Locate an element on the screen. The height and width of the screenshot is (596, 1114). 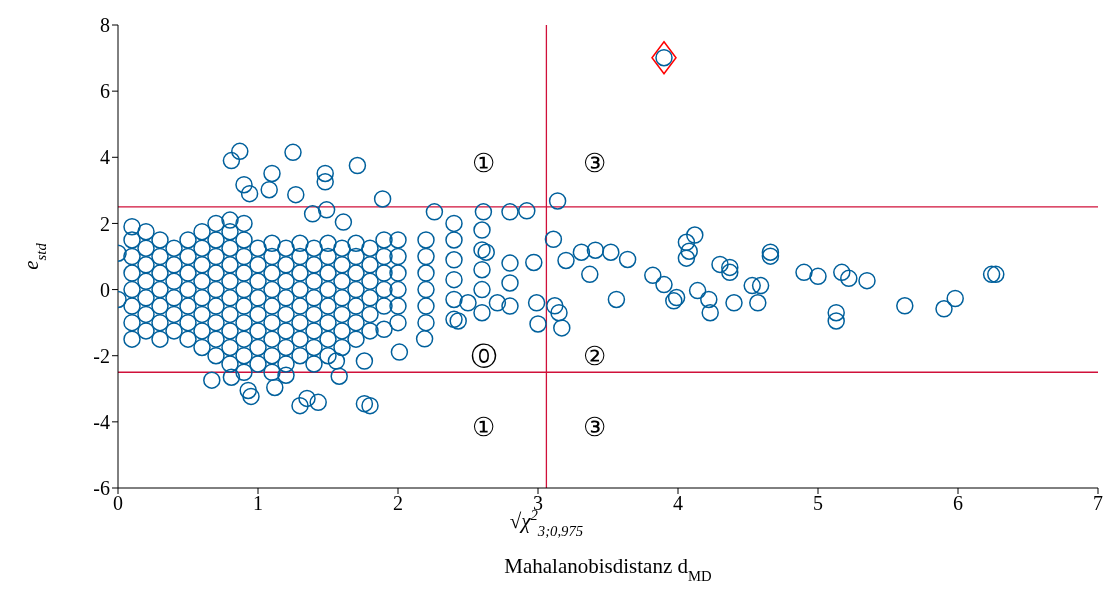
x-tick-label: 4 is located at coordinates (678, 503).